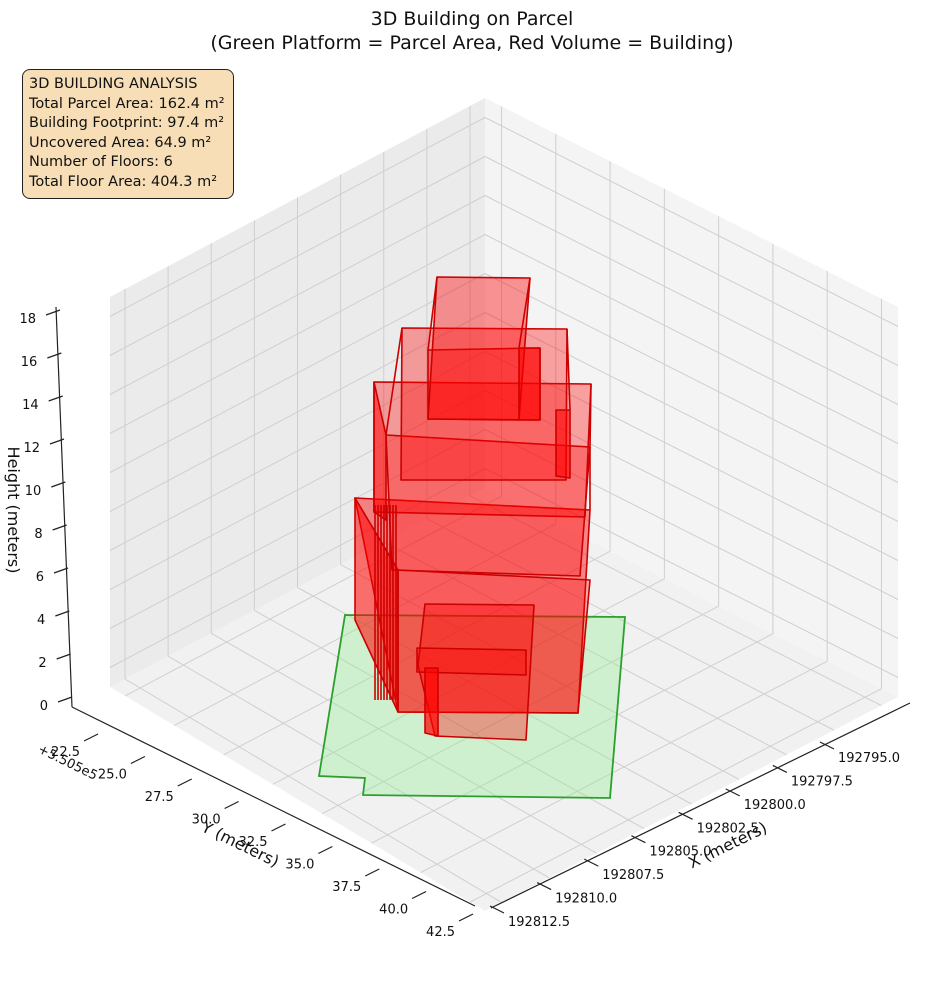  I want to click on y-tick-label: 37.5, so click(346, 887).